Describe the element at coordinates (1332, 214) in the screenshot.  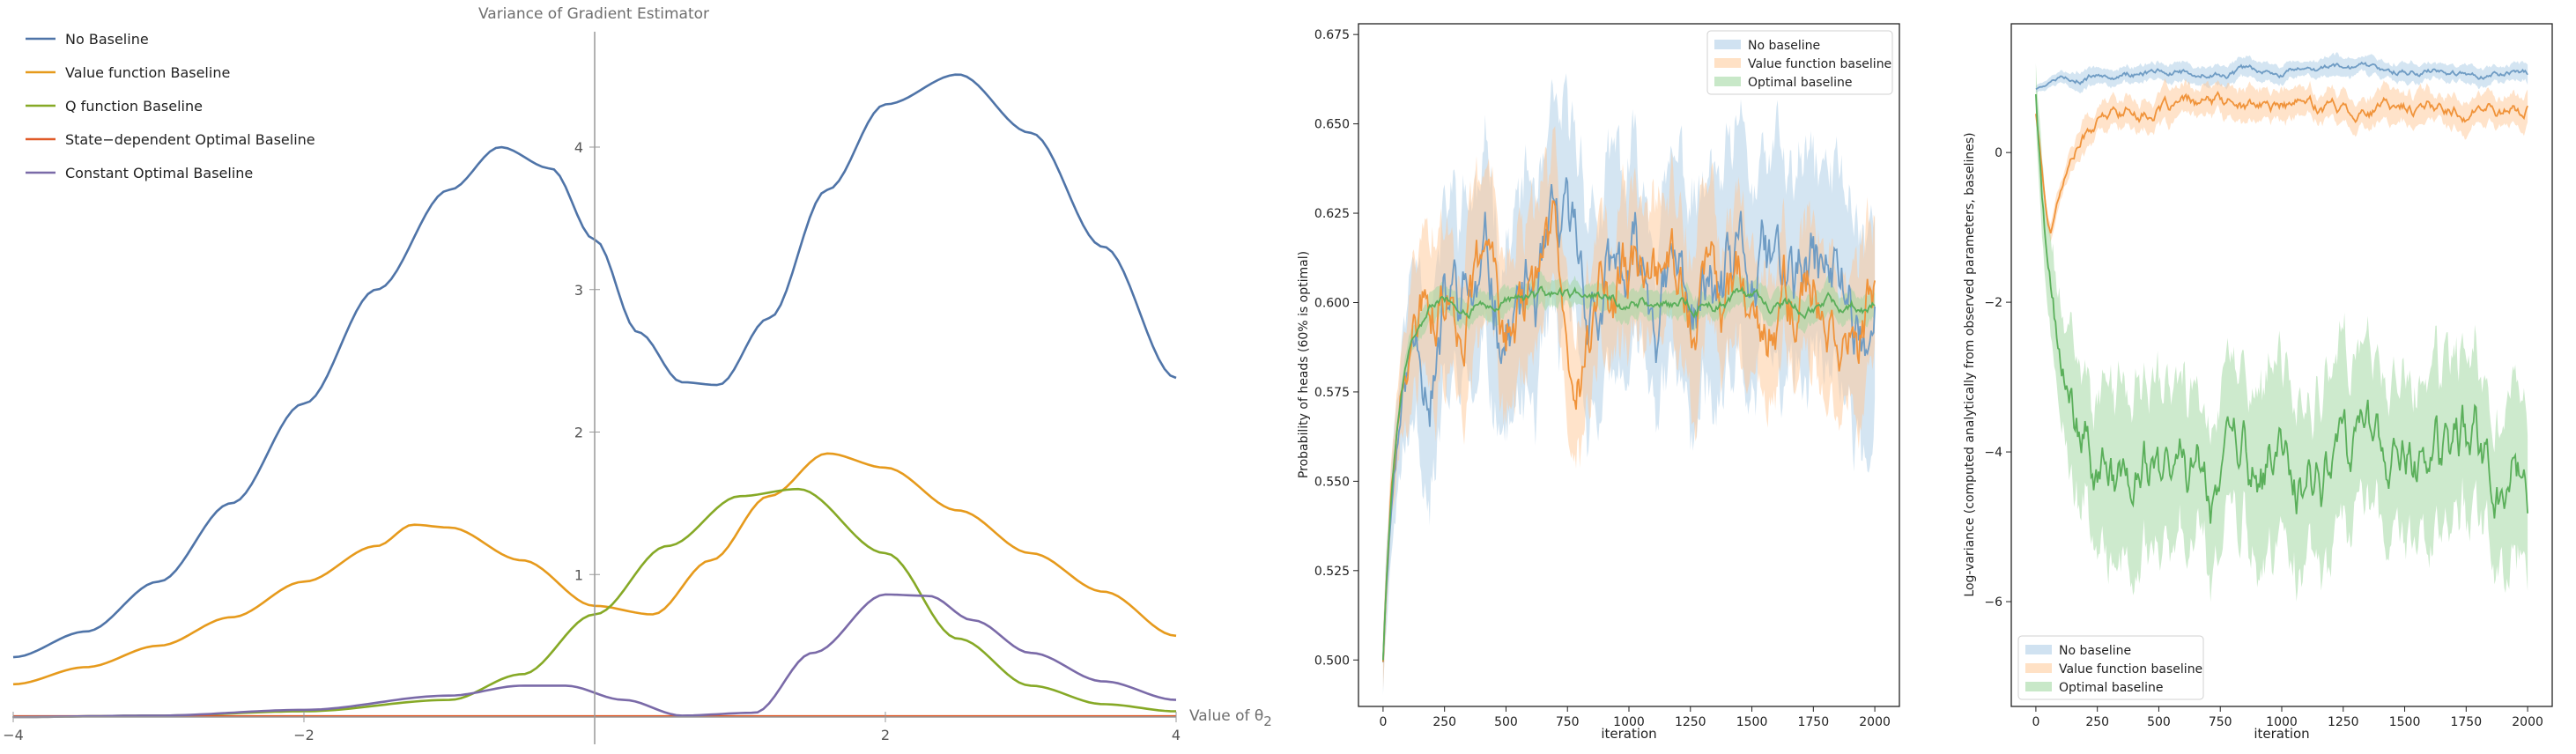
I see `p2-ytick-label: 0.625` at that location.